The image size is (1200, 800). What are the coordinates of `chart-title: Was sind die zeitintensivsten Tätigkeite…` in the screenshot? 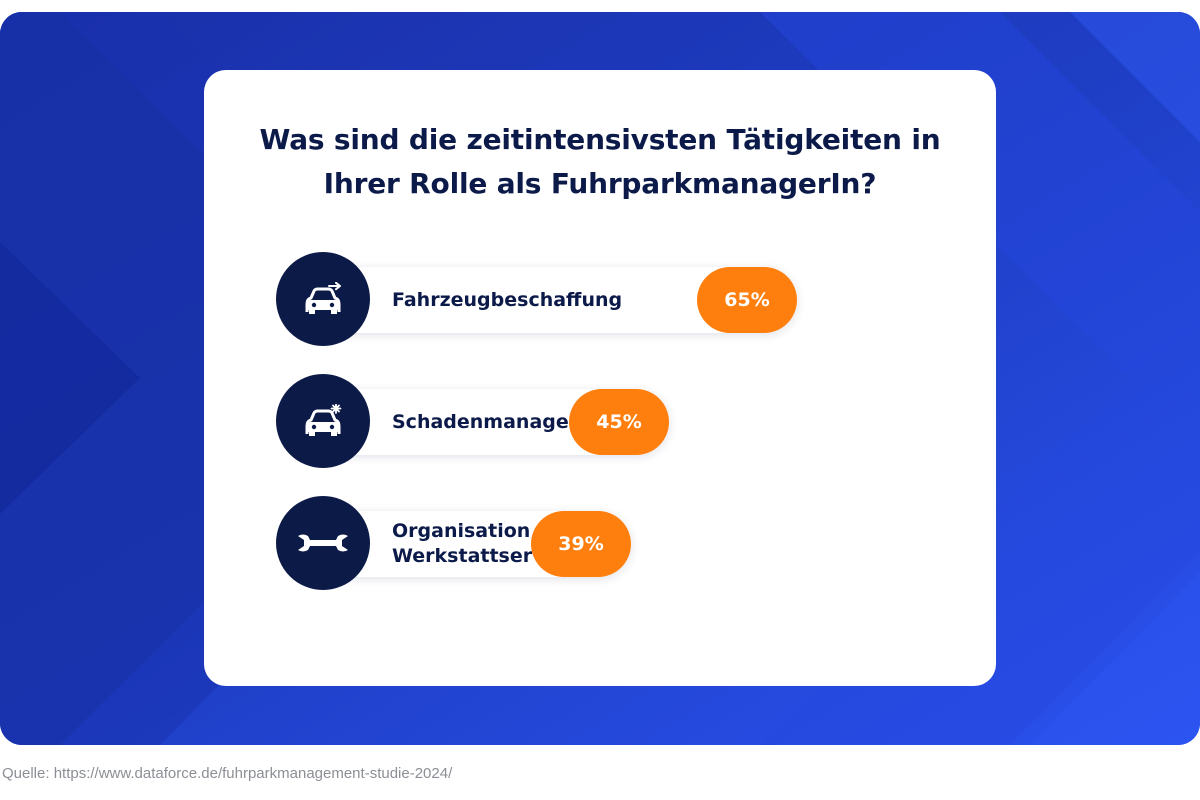 It's located at (600, 161).